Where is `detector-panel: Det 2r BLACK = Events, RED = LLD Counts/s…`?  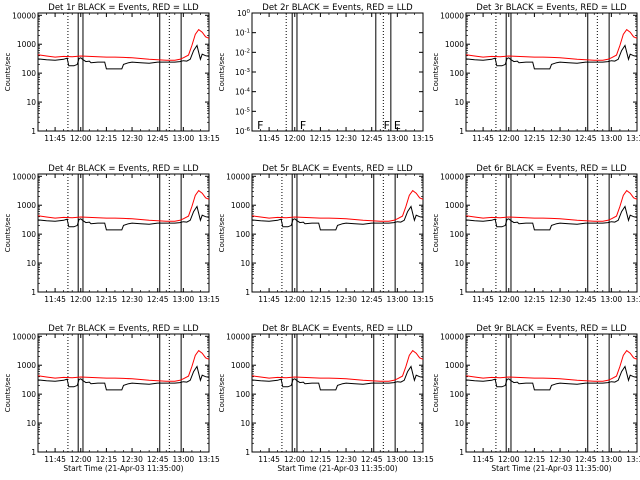
detector-panel: Det 2r BLACK = Events, RED = LLD Counts/s… is located at coordinates (326, 73).